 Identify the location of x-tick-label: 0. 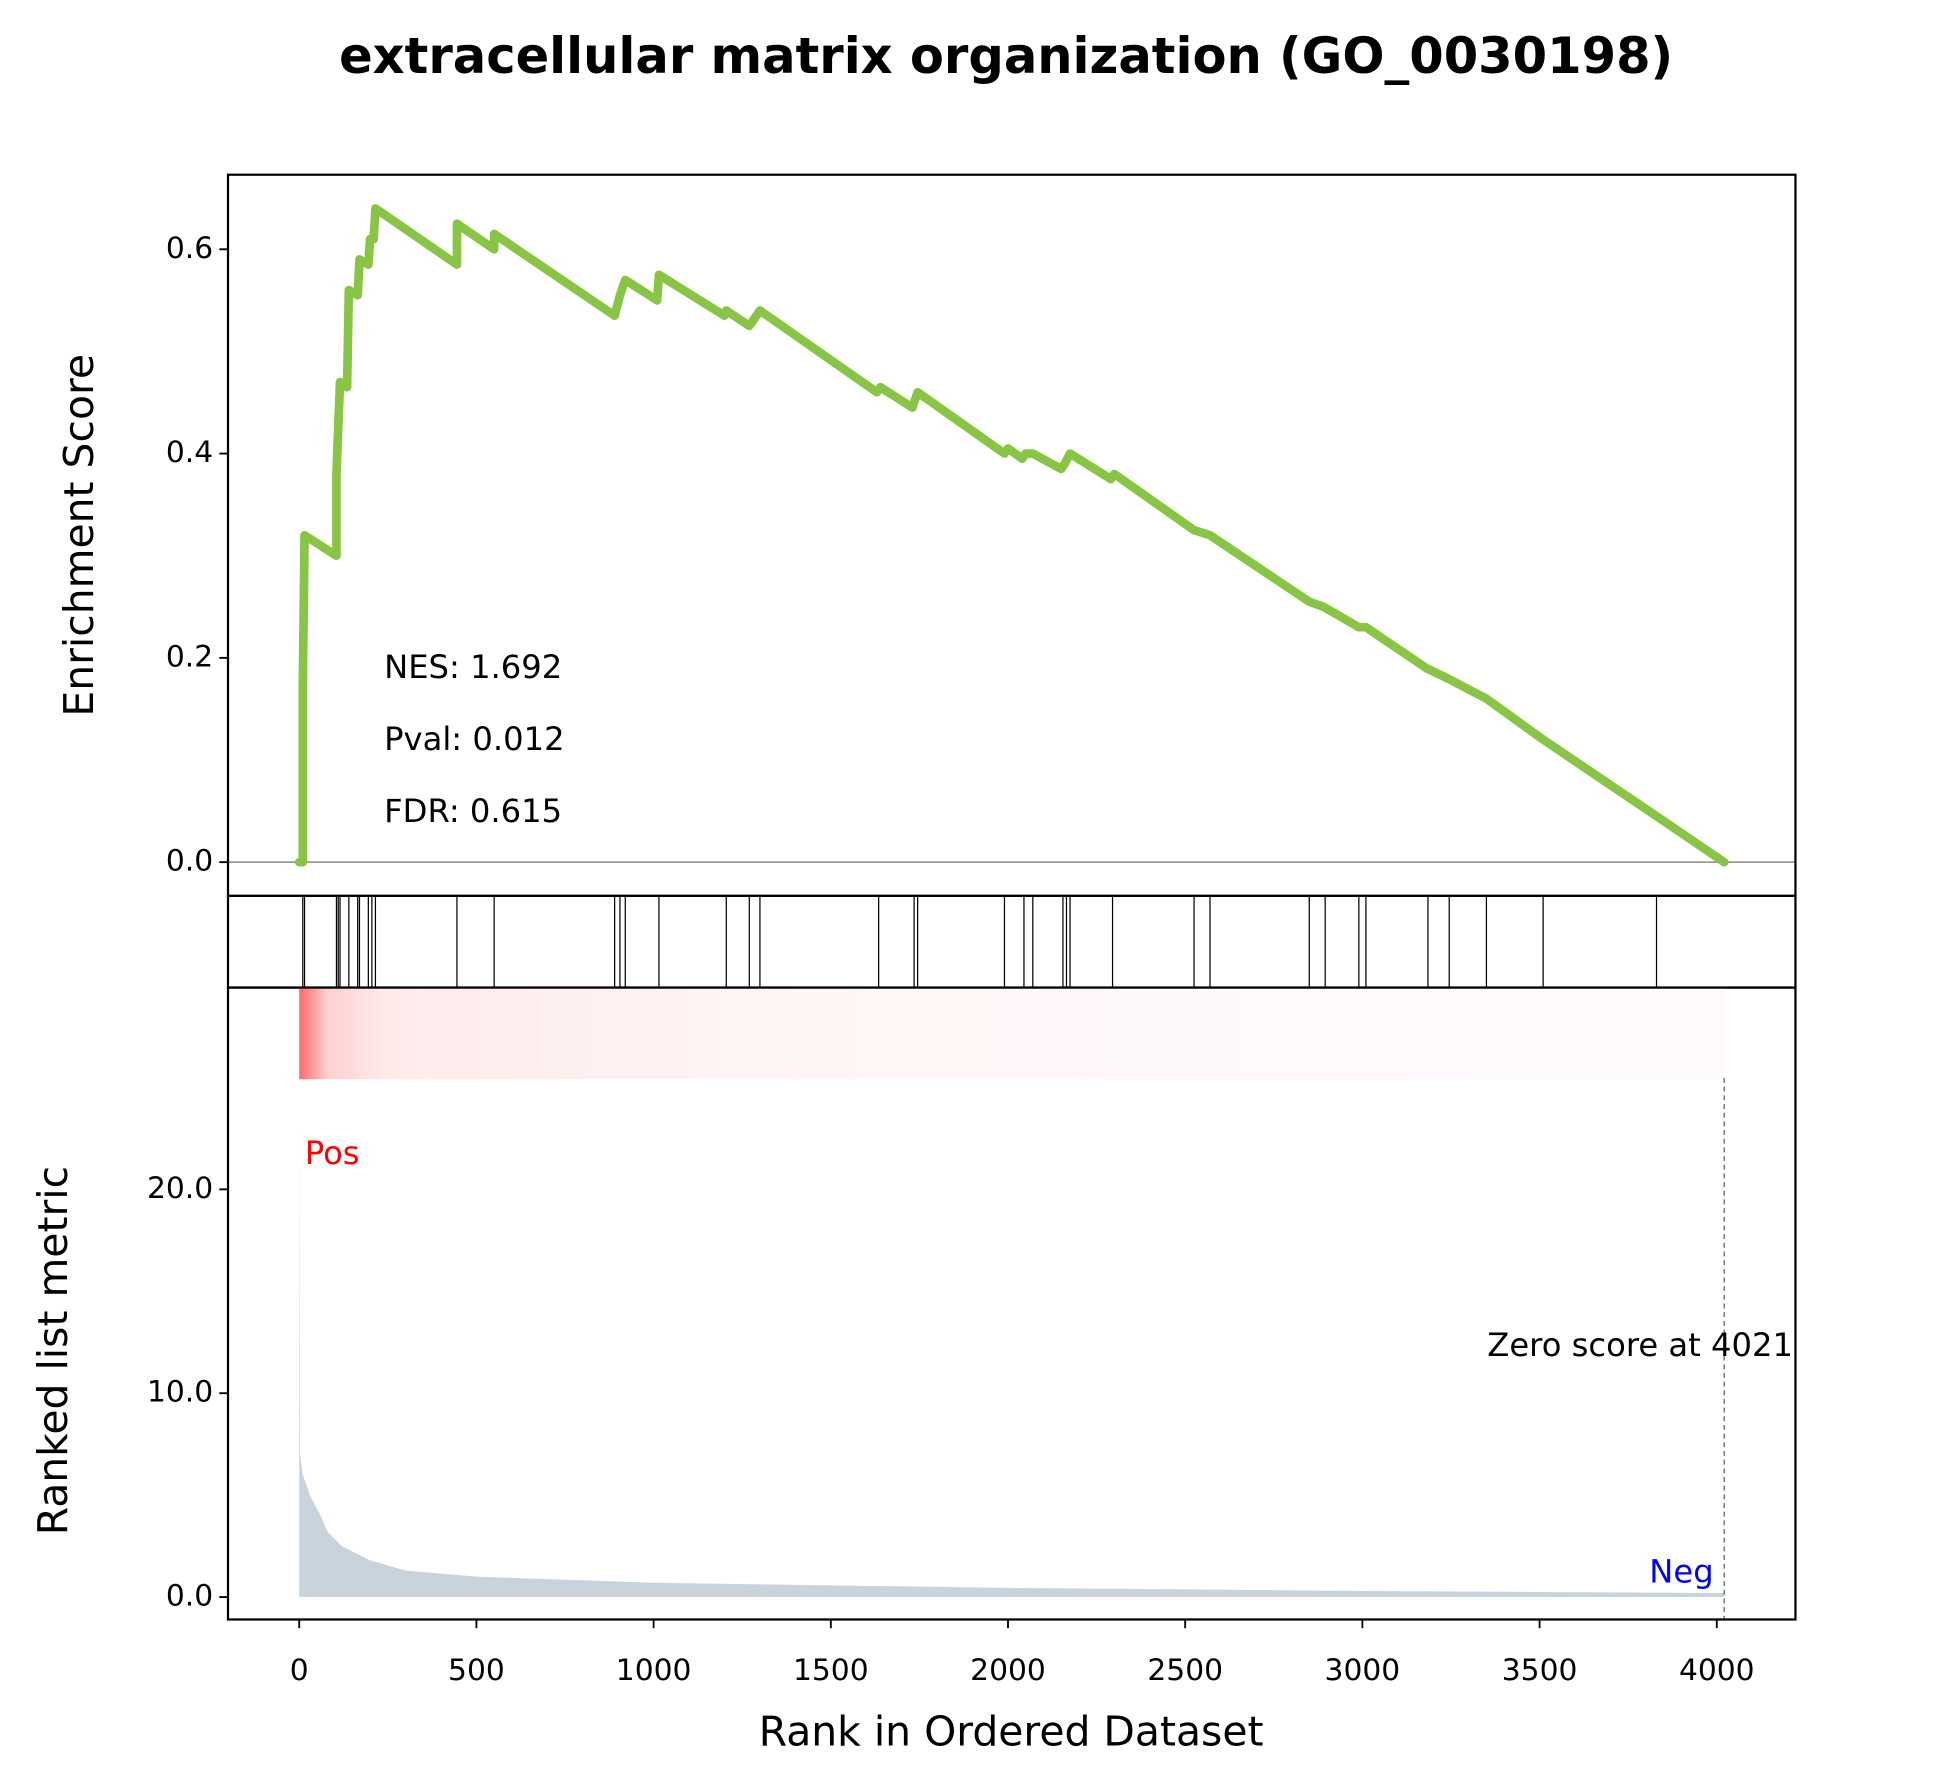
(299, 1670).